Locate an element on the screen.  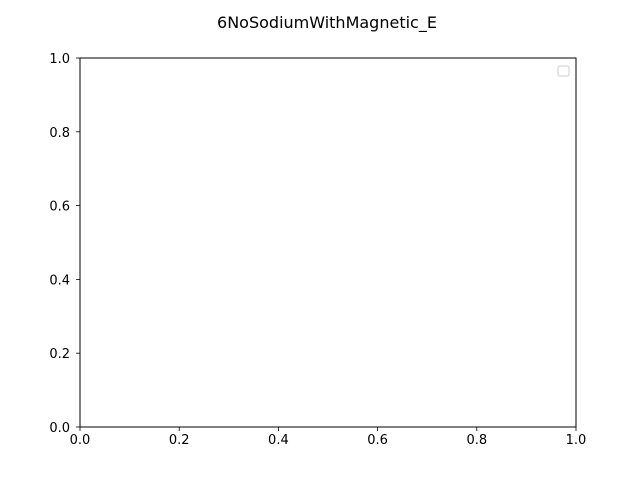
chart-title: 6NoSodiumWithMagnetic_E is located at coordinates (327, 23).